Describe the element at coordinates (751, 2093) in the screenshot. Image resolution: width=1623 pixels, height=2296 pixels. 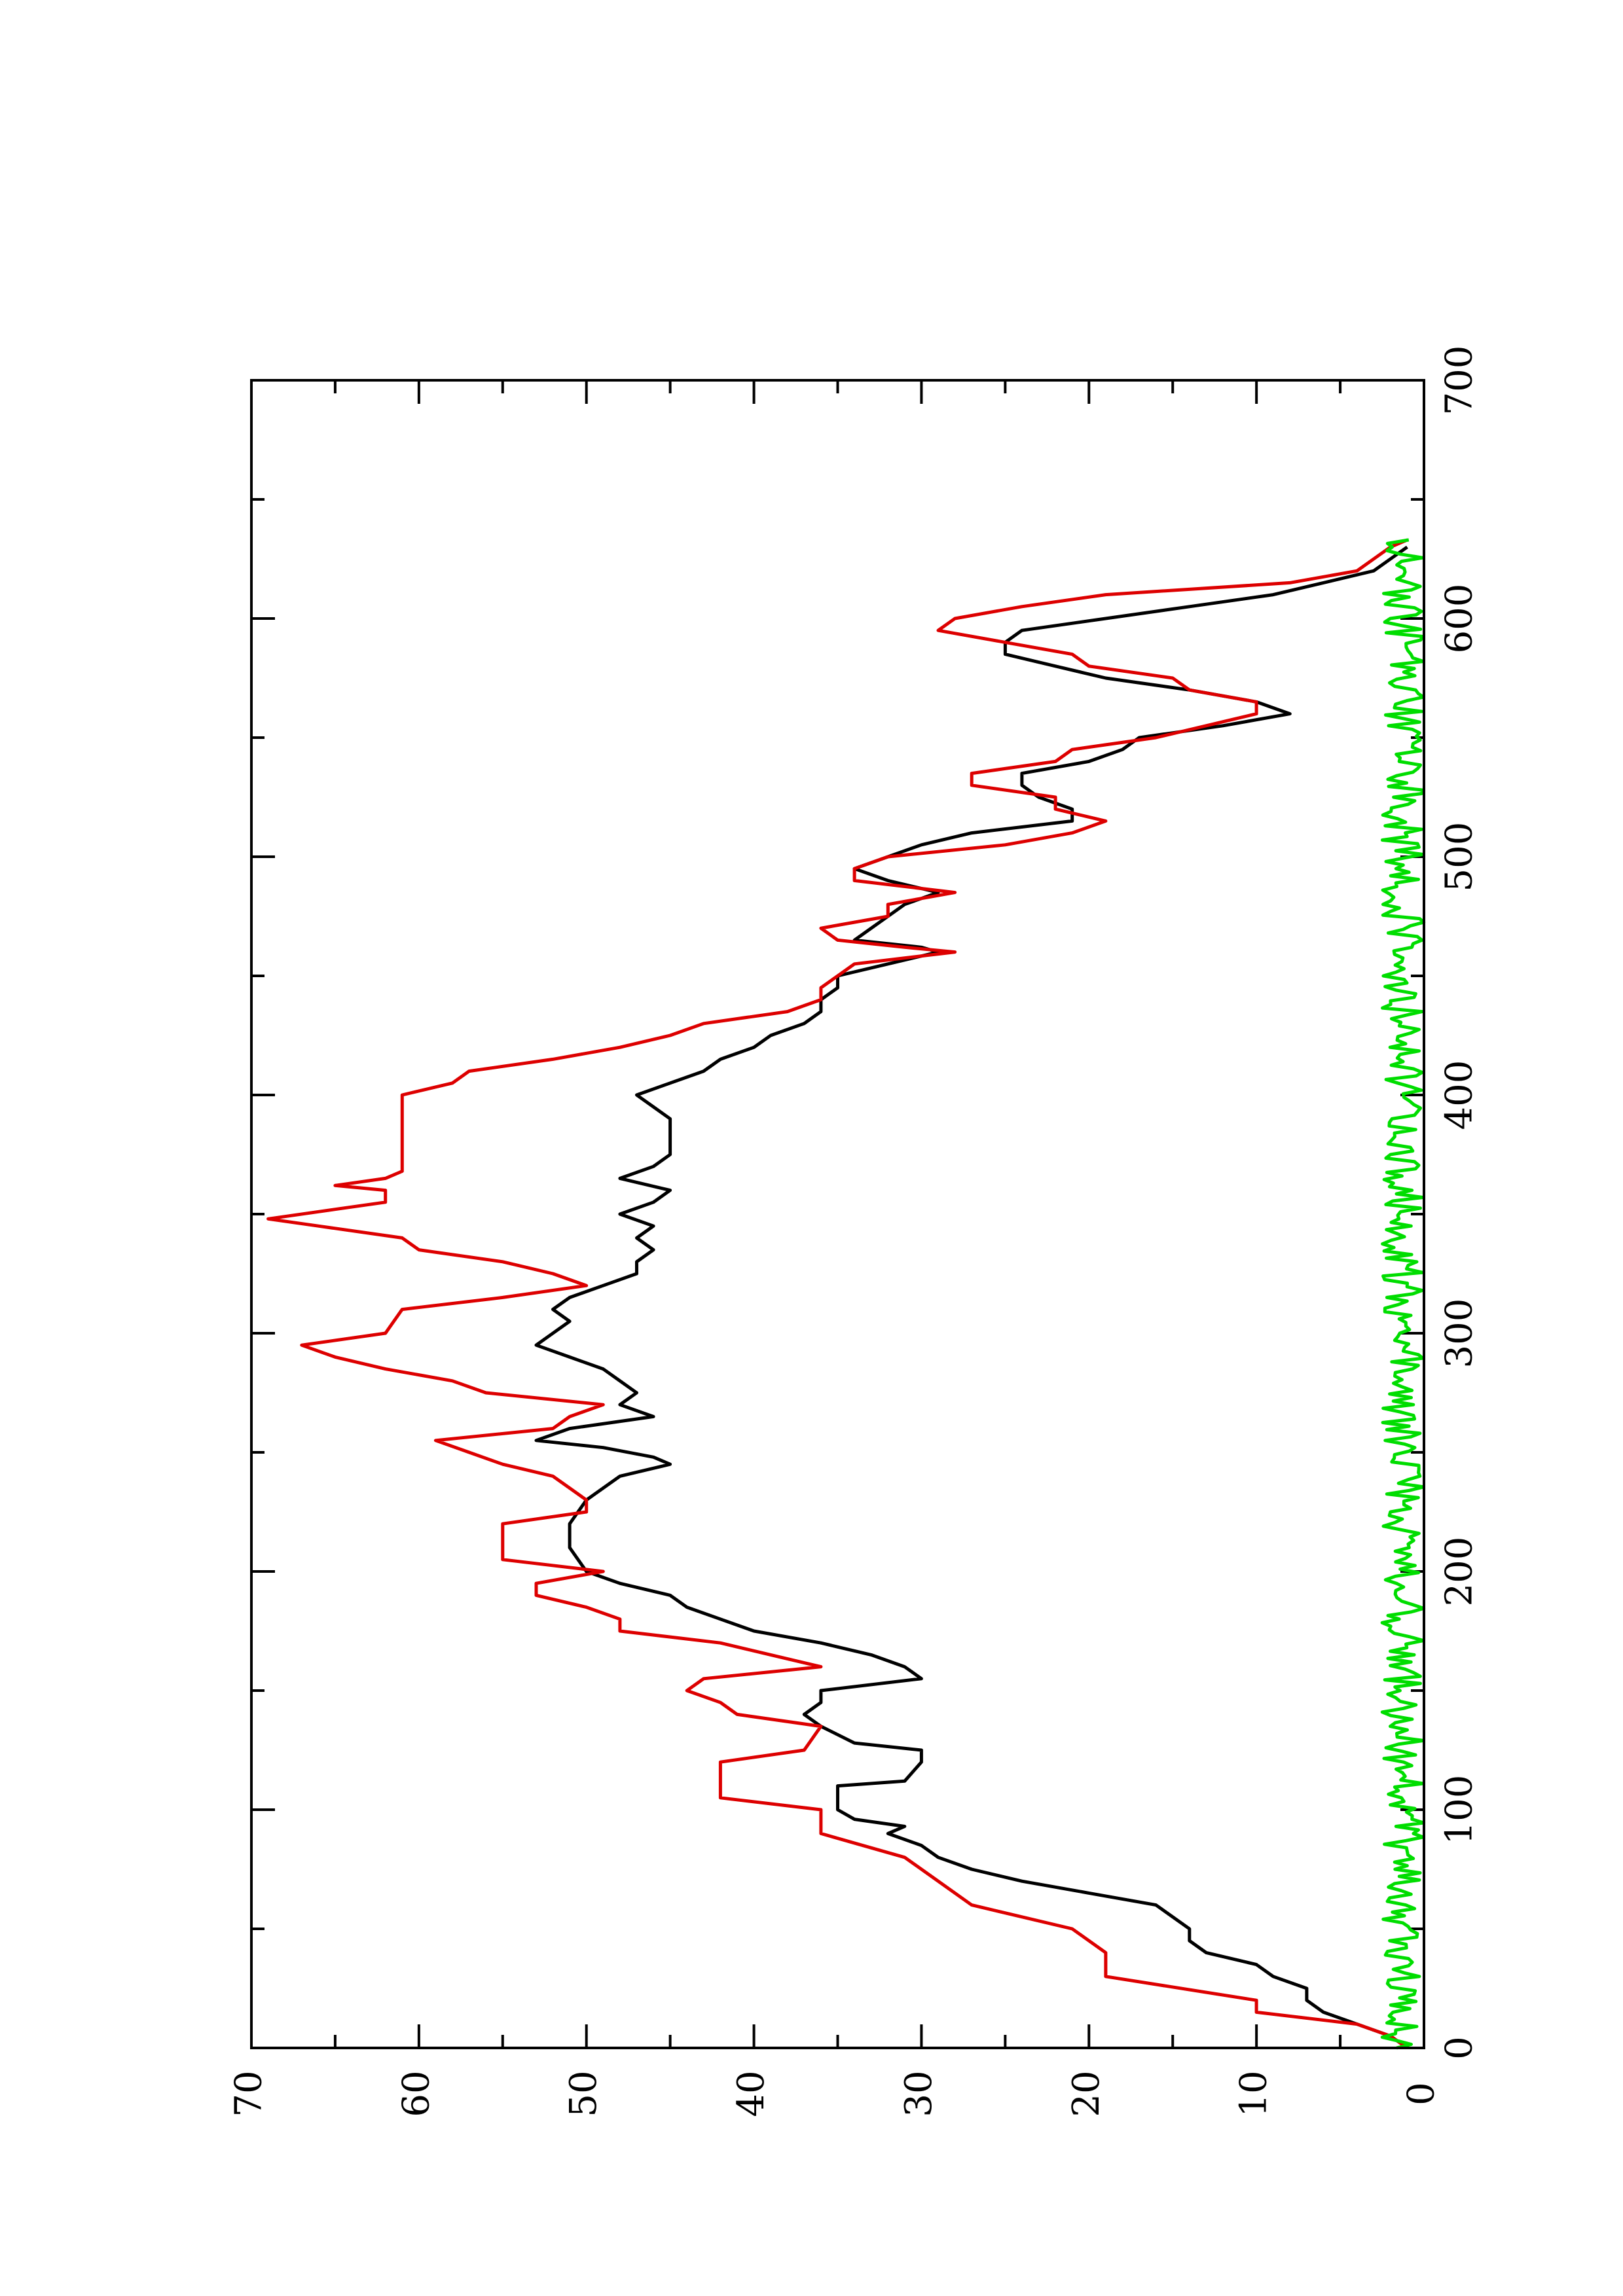
I see `y-tick-label: 40` at that location.